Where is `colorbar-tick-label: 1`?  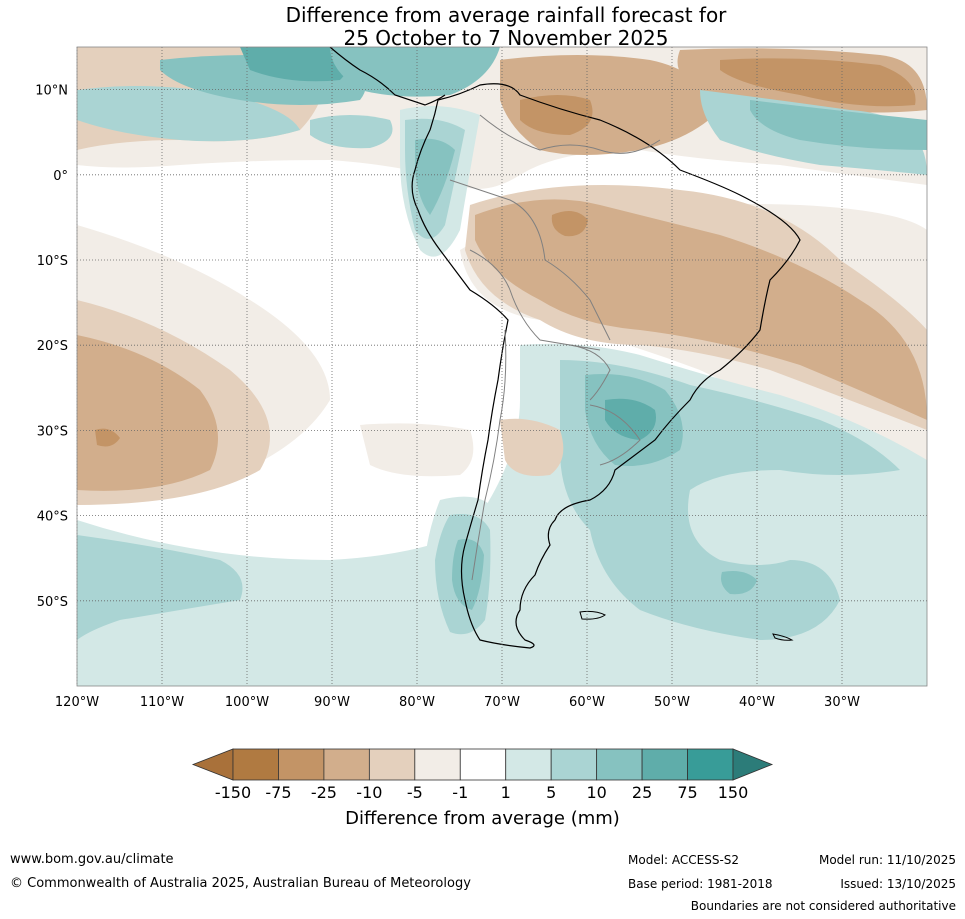
colorbar-tick-label: 1 is located at coordinates (505, 792).